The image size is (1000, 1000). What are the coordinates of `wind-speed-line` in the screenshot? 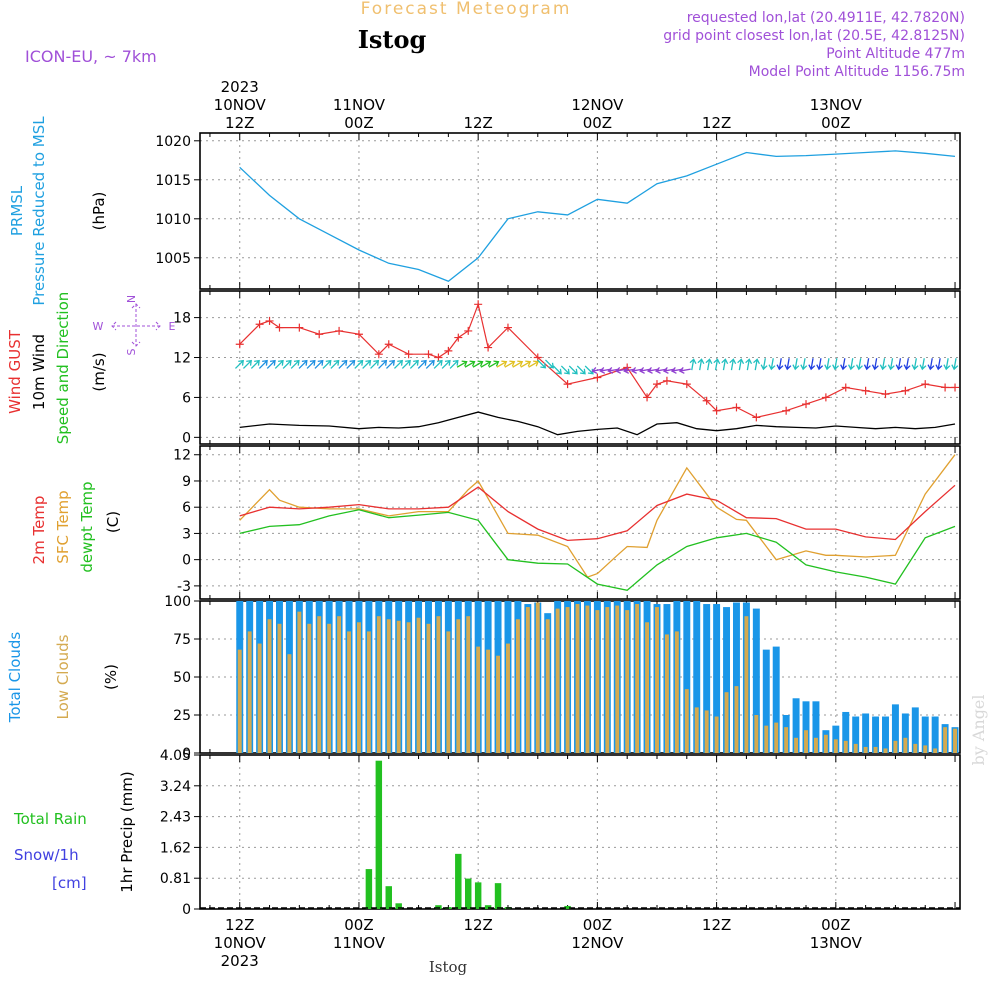 It's located at (597, 423).